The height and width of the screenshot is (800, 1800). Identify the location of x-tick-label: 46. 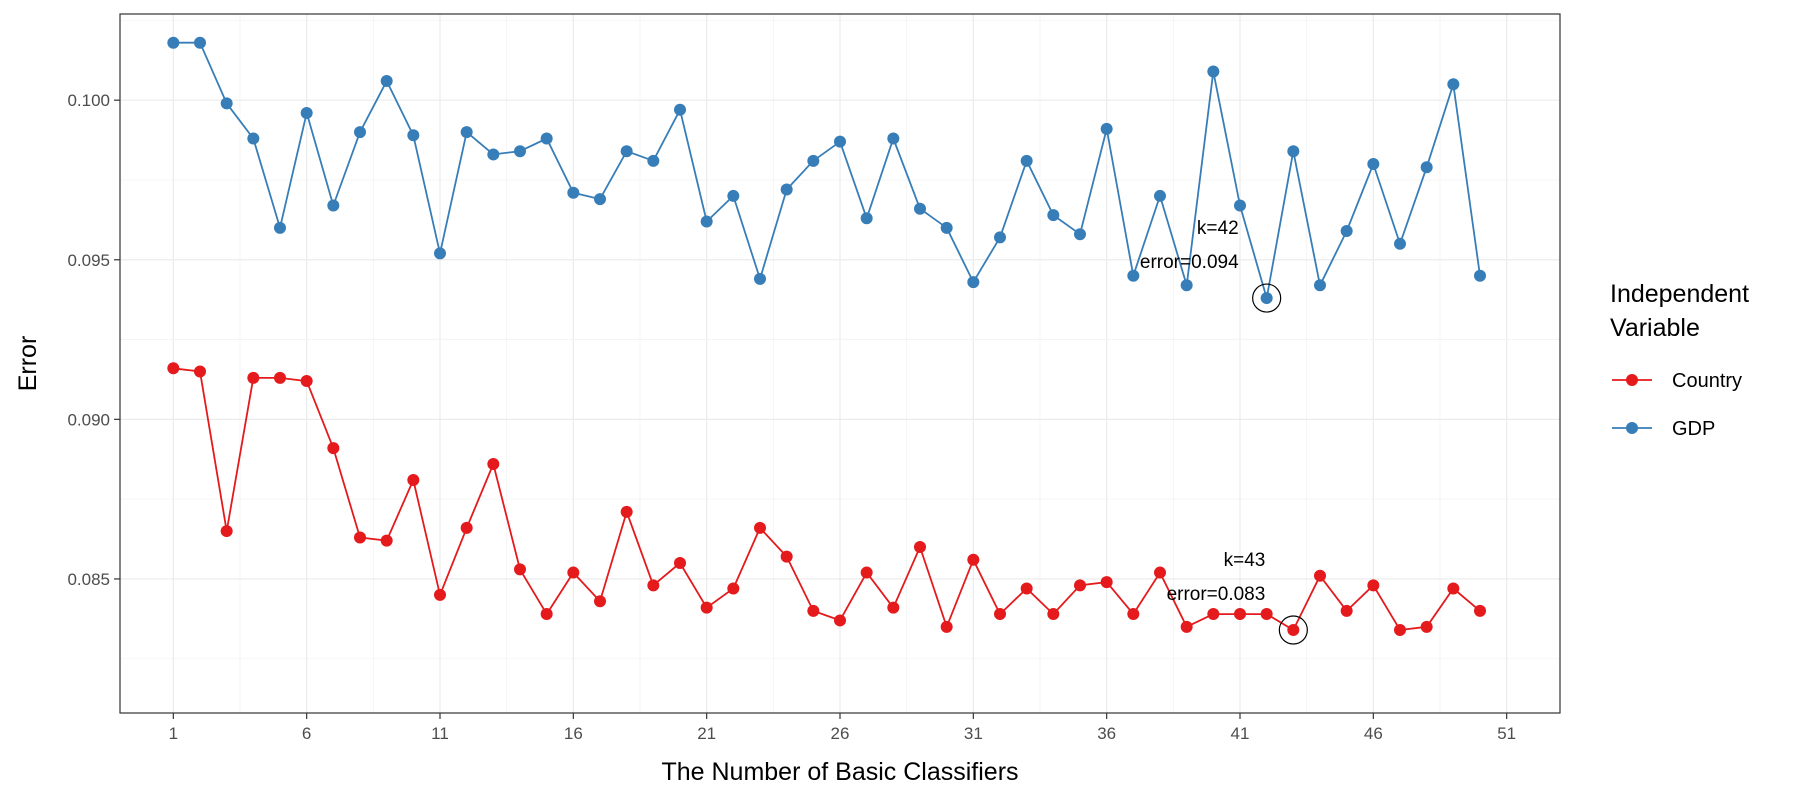
(1373, 733).